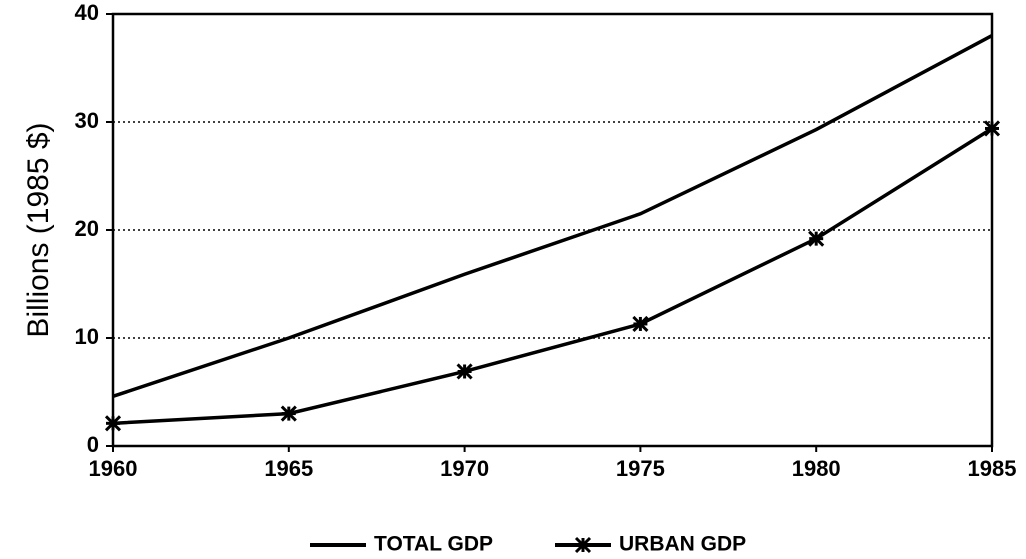  What do you see at coordinates (87, 12) in the screenshot?
I see `y-tick-label: 40` at bounding box center [87, 12].